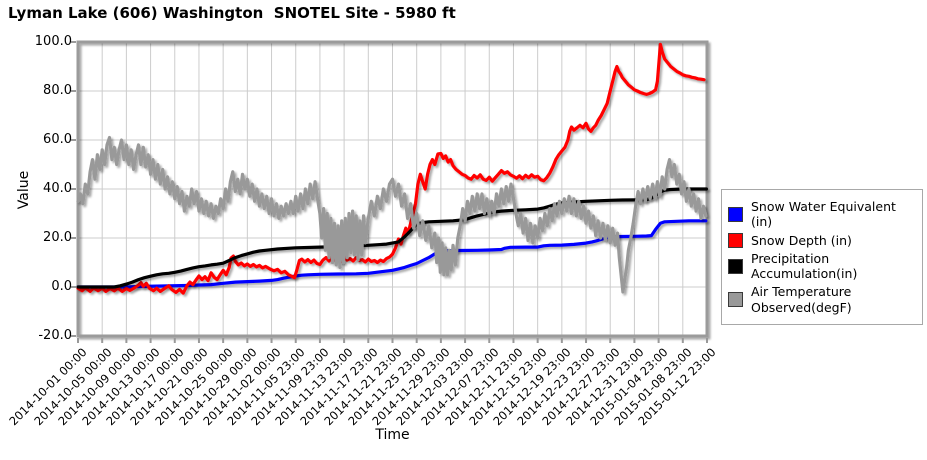  What do you see at coordinates (801, 240) in the screenshot?
I see `legend-label: Snow Depth (in)` at bounding box center [801, 240].